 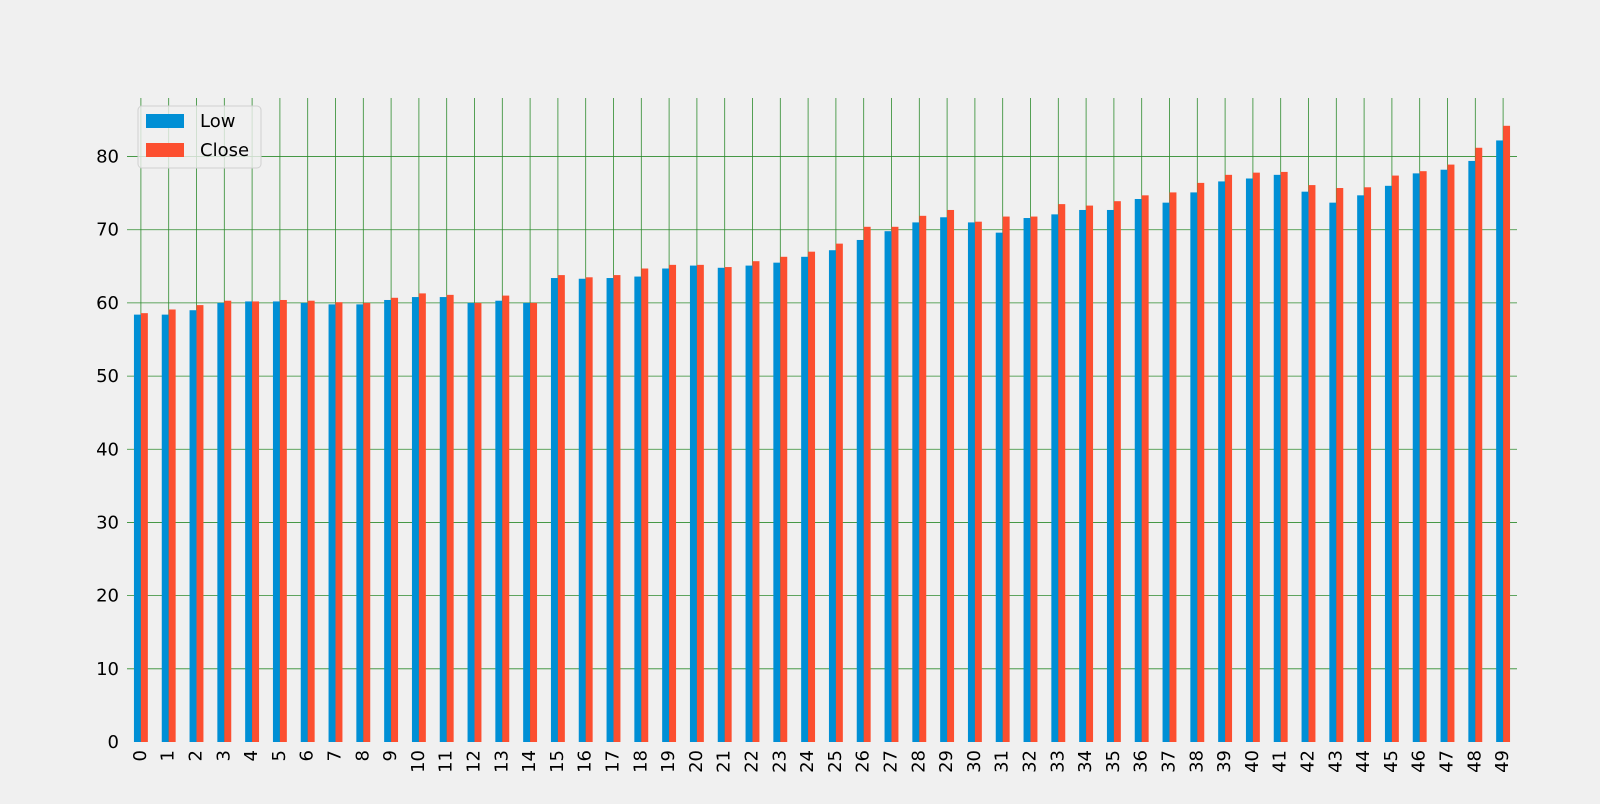 What do you see at coordinates (613, 761) in the screenshot?
I see `x-tick-label: 17` at bounding box center [613, 761].